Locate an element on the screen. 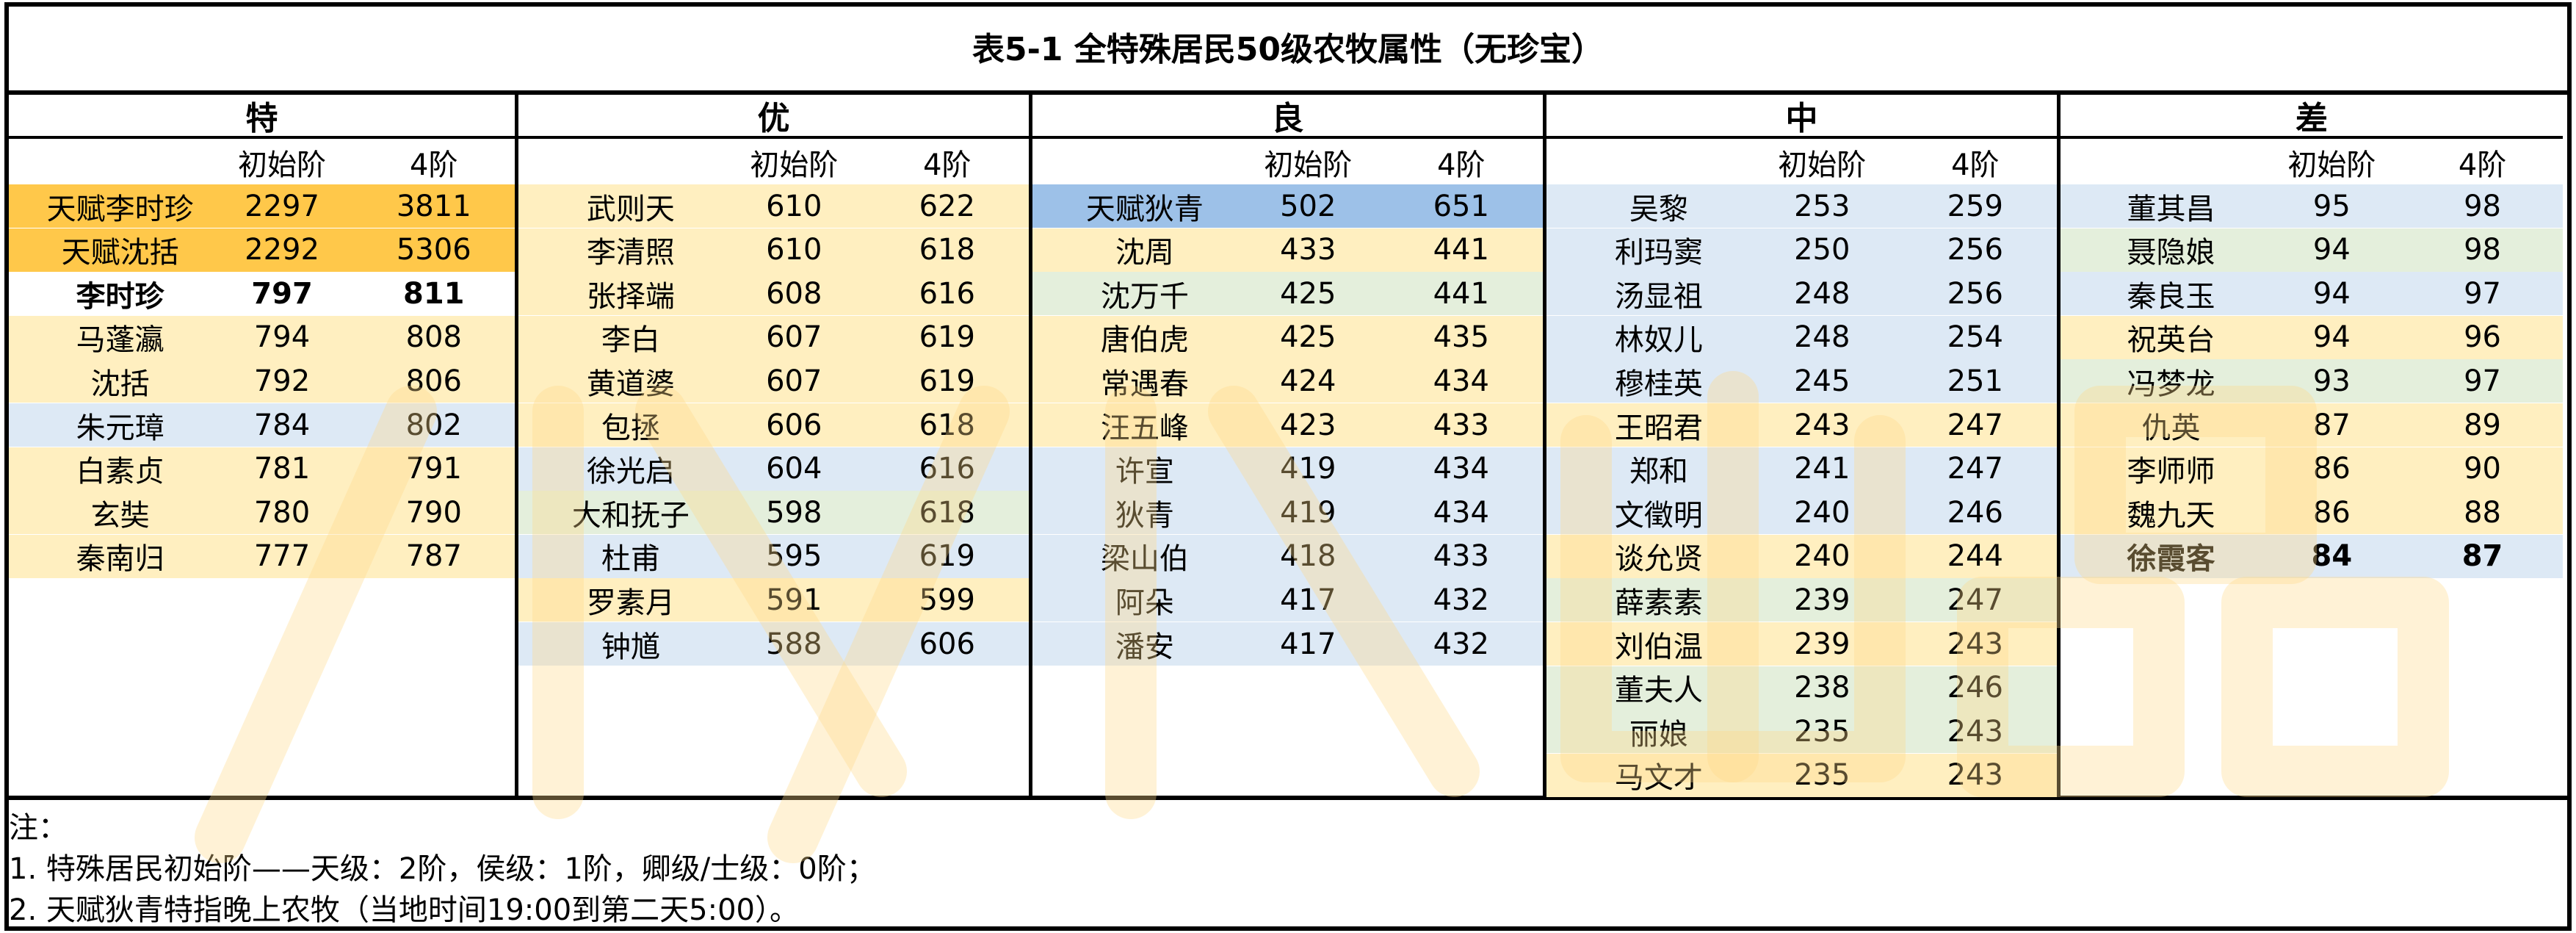 Image resolution: width=2576 pixels, height=933 pixels. group-header: 差 is located at coordinates (2311, 118).